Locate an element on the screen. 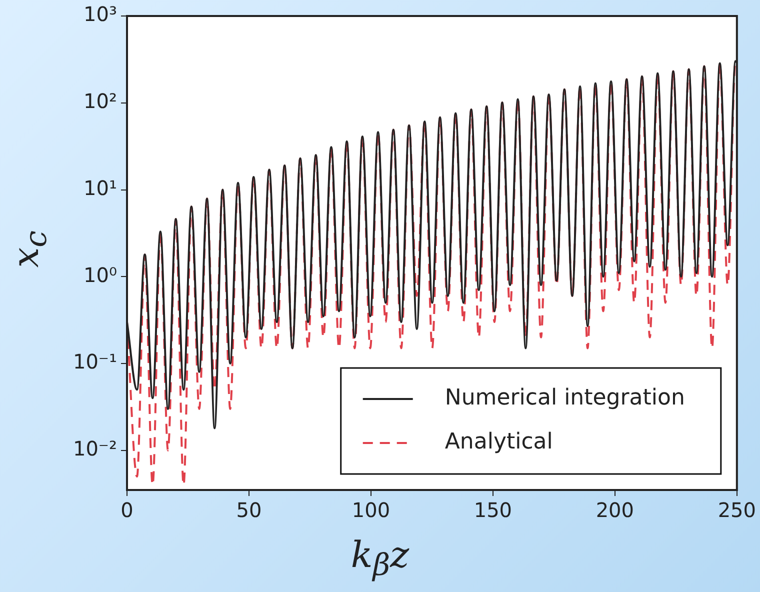 This screenshot has width=760, height=592. y-tick-label: 10⁻² is located at coordinates (94, 448).